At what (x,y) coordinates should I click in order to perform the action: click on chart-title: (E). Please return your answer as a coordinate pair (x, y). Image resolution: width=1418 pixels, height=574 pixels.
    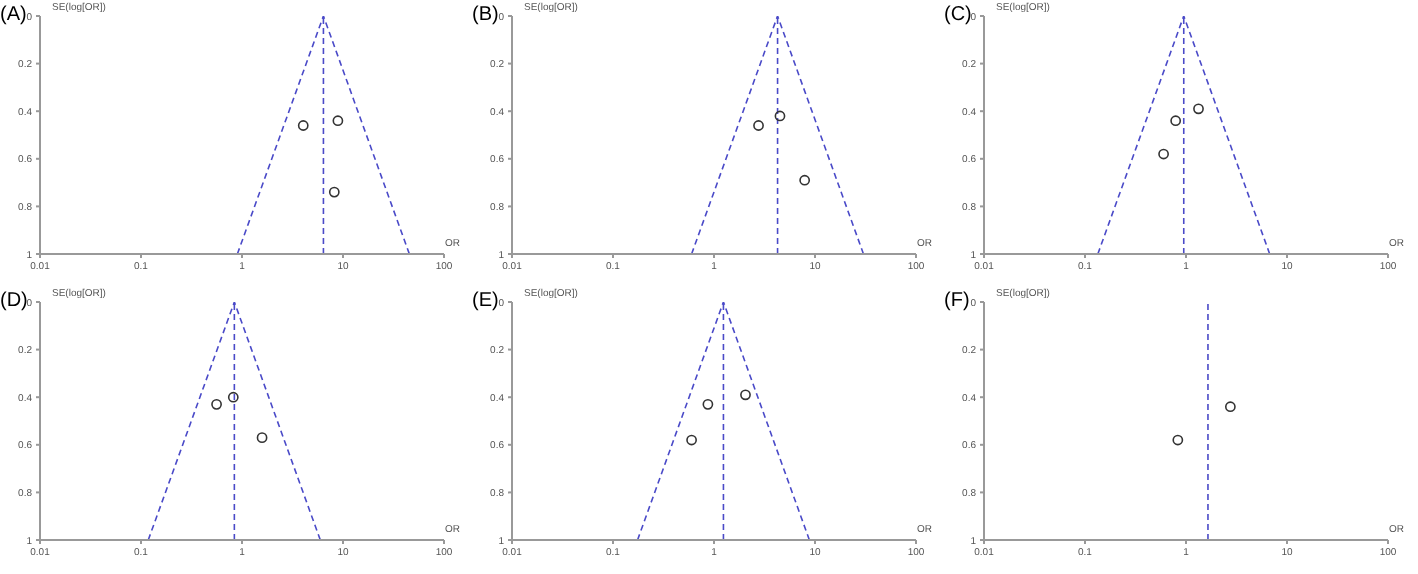
    Looking at the image, I should click on (485, 301).